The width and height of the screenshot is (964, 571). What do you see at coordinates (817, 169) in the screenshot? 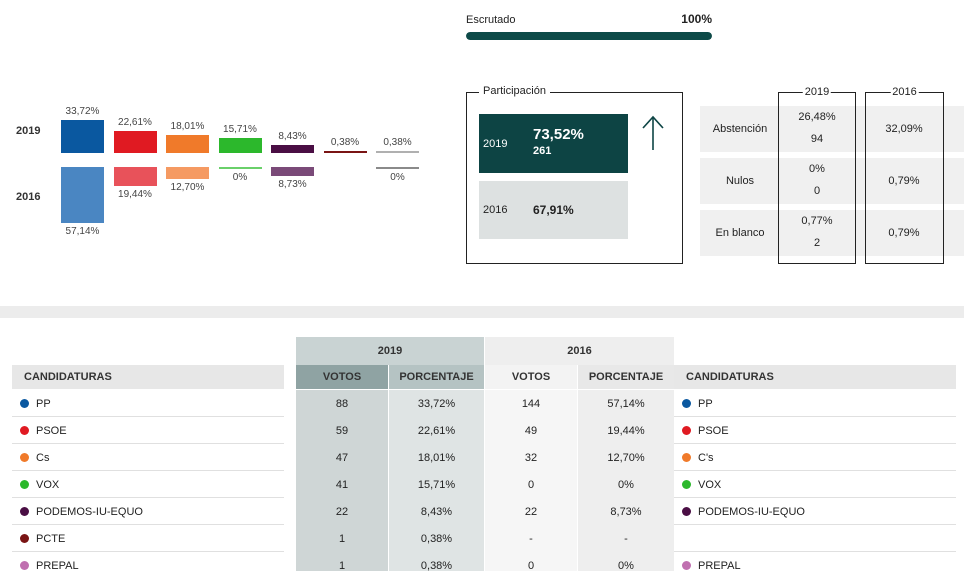
I see `pct-2019: 0%` at bounding box center [817, 169].